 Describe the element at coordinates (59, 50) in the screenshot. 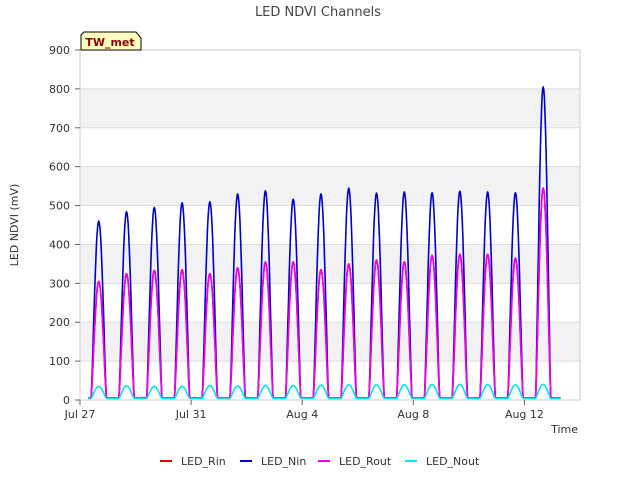

I see `y-tick-label: 900` at that location.